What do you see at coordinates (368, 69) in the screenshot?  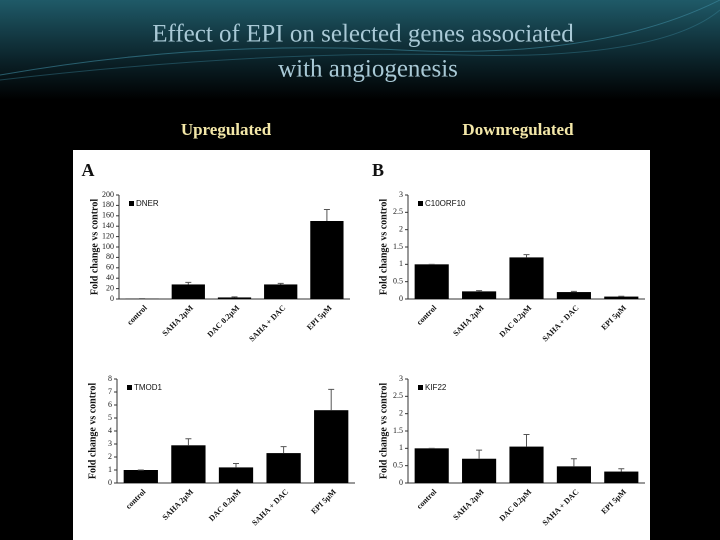 I see `slide-title: with angiogenesis` at bounding box center [368, 69].